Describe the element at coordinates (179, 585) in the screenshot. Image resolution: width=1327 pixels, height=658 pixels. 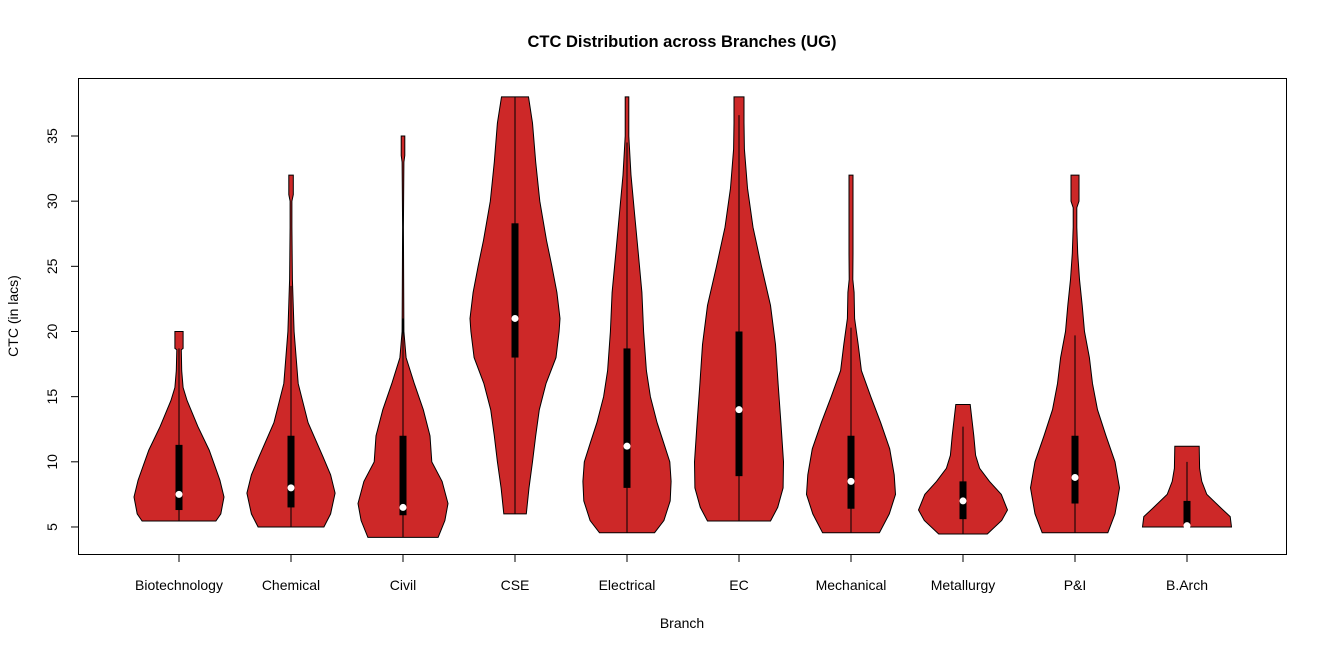
I see `x-tick-label: Biotechnology` at that location.